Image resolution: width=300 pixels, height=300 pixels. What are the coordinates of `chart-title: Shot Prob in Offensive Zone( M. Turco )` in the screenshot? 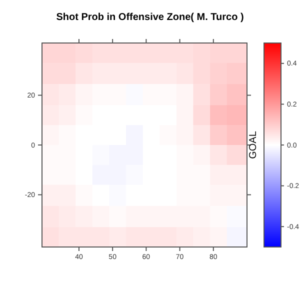 It's located at (150, 17).